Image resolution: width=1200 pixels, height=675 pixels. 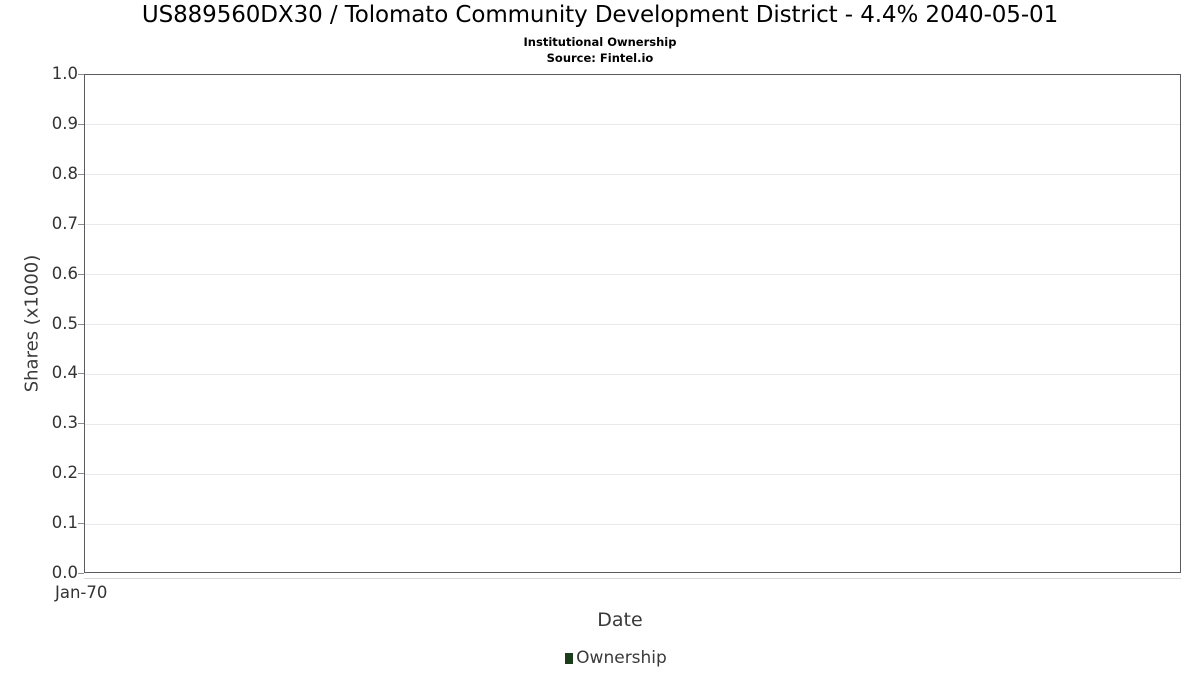 What do you see at coordinates (81, 592) in the screenshot?
I see `x-tick-label: Jan-70` at bounding box center [81, 592].